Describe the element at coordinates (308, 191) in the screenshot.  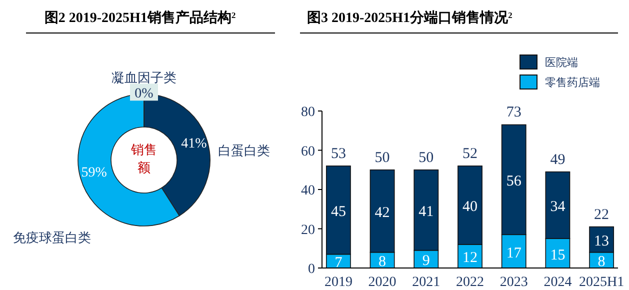
I see `y-tick-label: 40` at that location.